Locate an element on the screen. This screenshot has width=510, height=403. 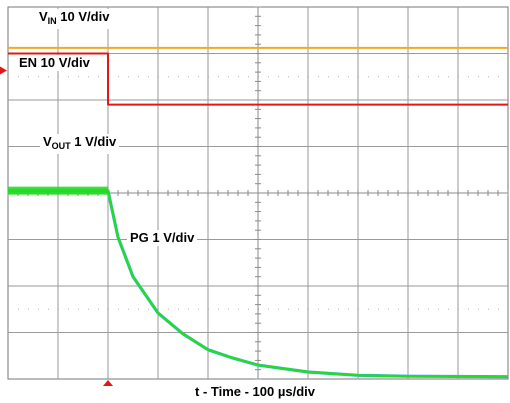
vin-channel-label: VIN 10 V/div is located at coordinates (74, 19).